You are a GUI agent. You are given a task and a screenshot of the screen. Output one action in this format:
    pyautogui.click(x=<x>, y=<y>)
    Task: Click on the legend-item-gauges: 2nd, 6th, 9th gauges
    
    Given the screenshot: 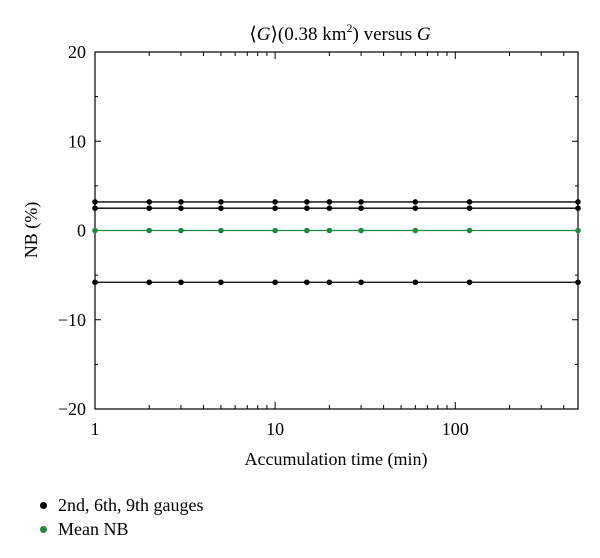 What is the action you would take?
    pyautogui.click(x=122, y=505)
    